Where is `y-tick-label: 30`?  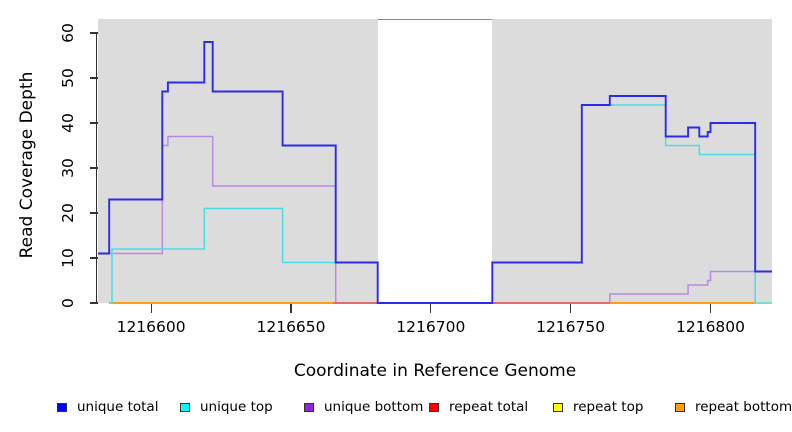
y-tick-label: 30 is located at coordinates (68, 168).